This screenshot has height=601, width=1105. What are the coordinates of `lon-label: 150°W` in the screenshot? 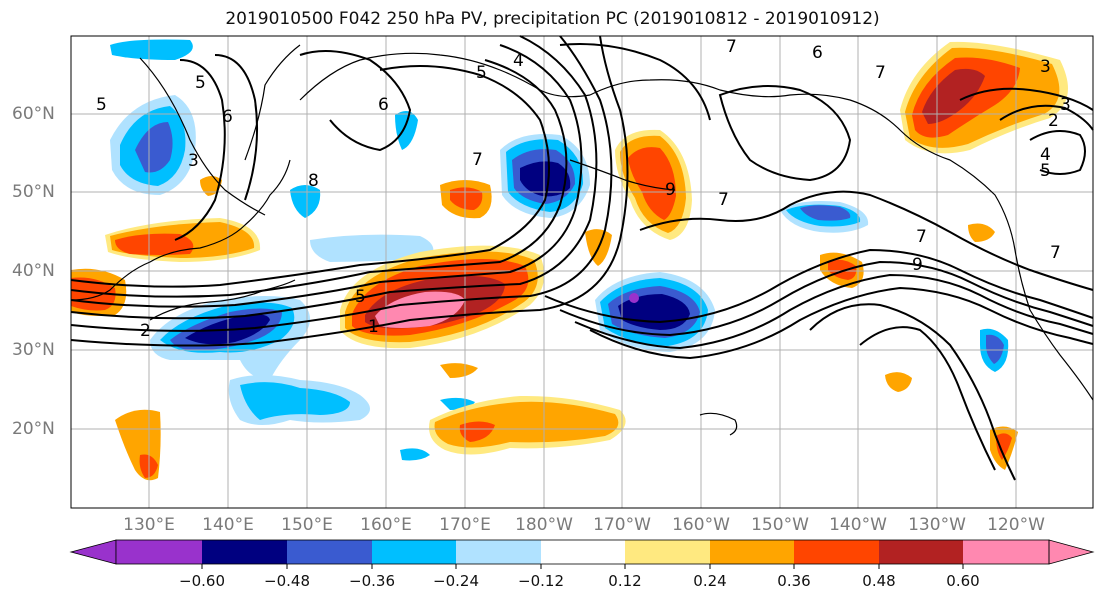 It's located at (780, 525).